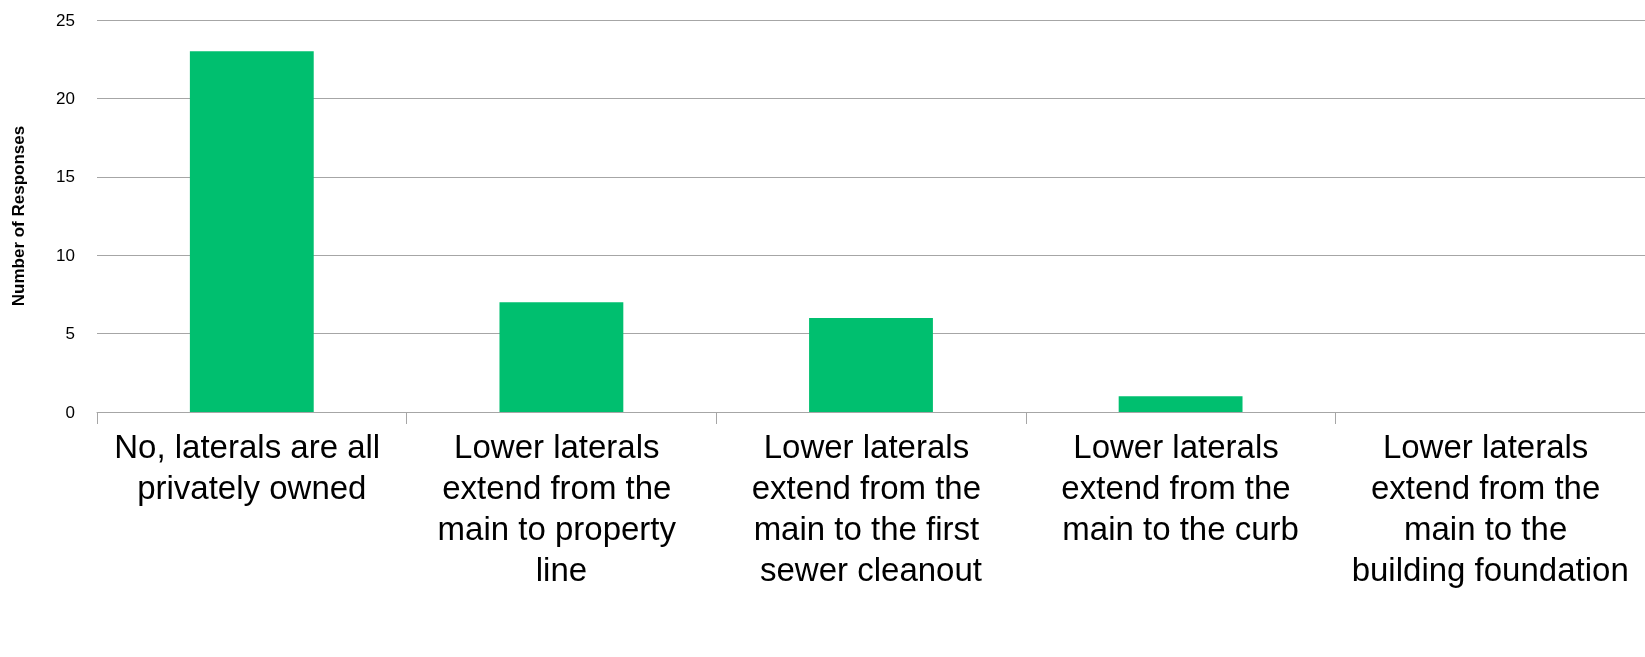  Describe the element at coordinates (65, 255) in the screenshot. I see `y-tick-label: 10` at that location.